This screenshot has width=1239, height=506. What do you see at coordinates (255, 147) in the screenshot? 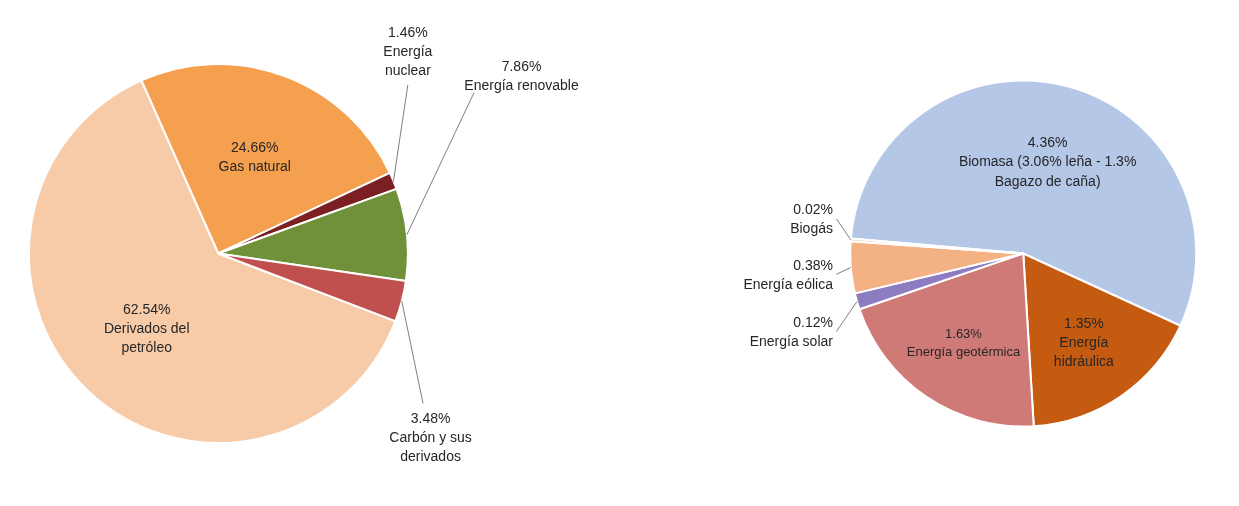
I see `data-label: 24.66%` at bounding box center [255, 147].